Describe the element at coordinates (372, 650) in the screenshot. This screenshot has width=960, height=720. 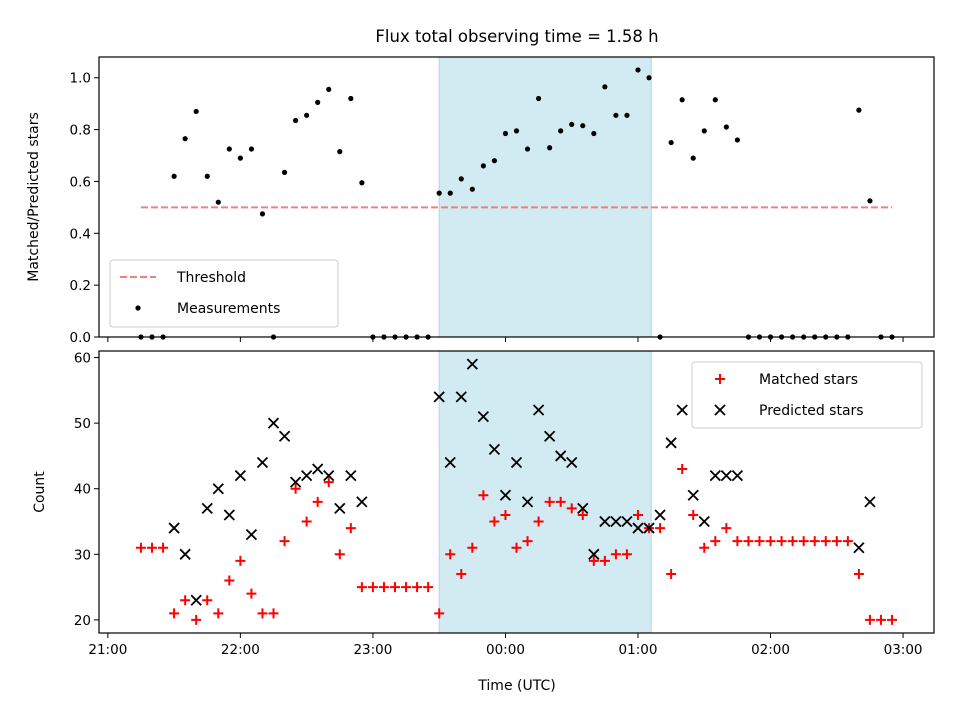
I see `x-tick-label: 23:00` at that location.